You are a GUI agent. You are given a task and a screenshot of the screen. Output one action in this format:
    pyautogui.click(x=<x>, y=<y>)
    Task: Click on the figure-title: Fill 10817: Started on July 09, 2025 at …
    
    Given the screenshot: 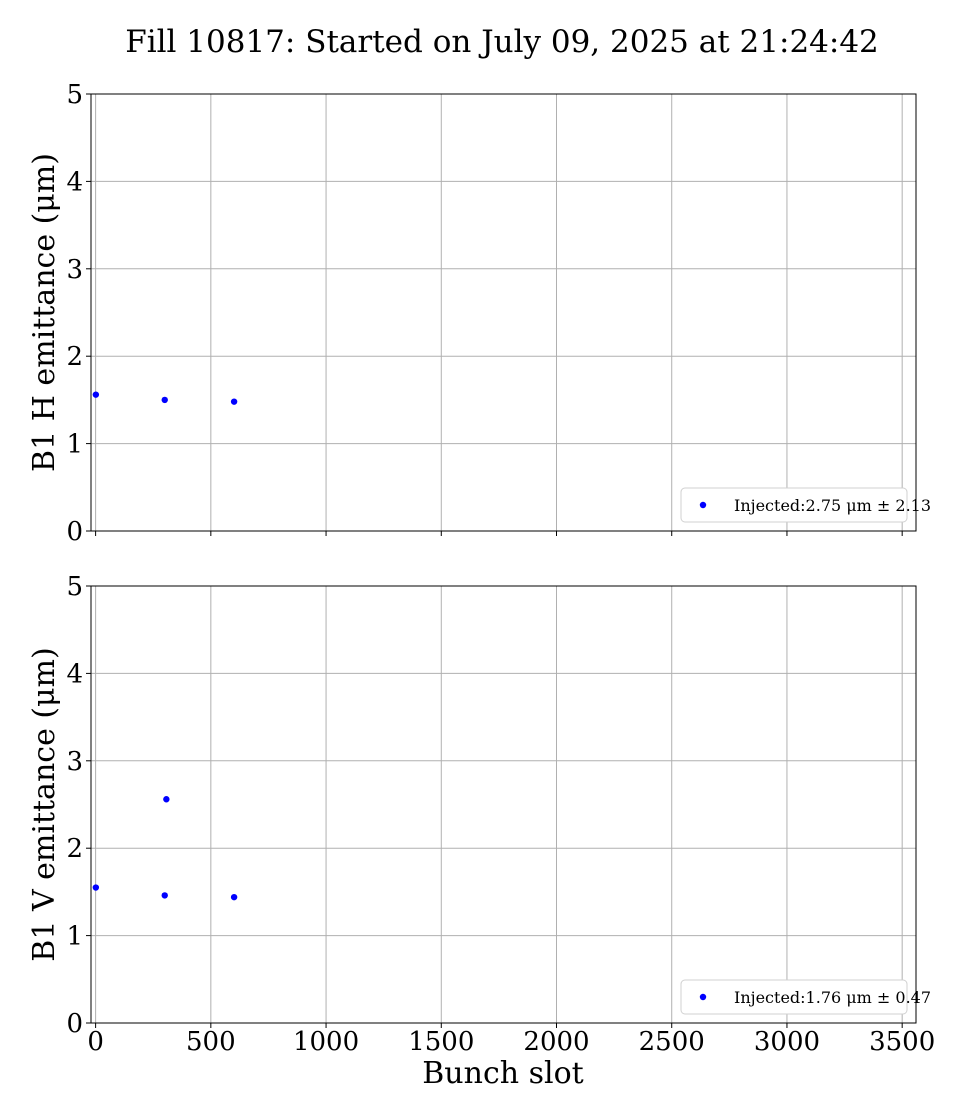 What is the action you would take?
    pyautogui.click(x=502, y=42)
    